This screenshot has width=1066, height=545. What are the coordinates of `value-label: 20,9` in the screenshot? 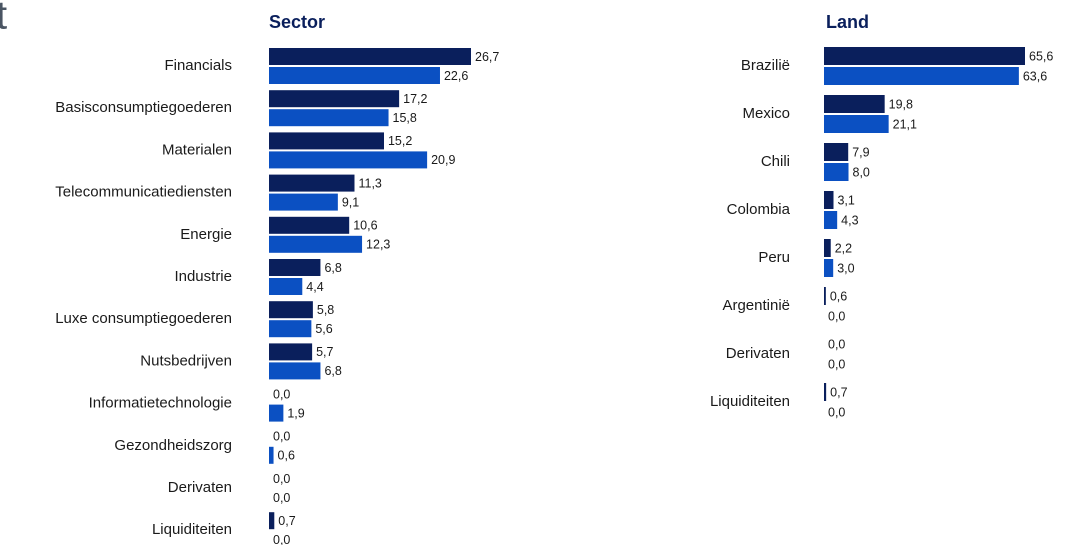 It's located at (443, 160).